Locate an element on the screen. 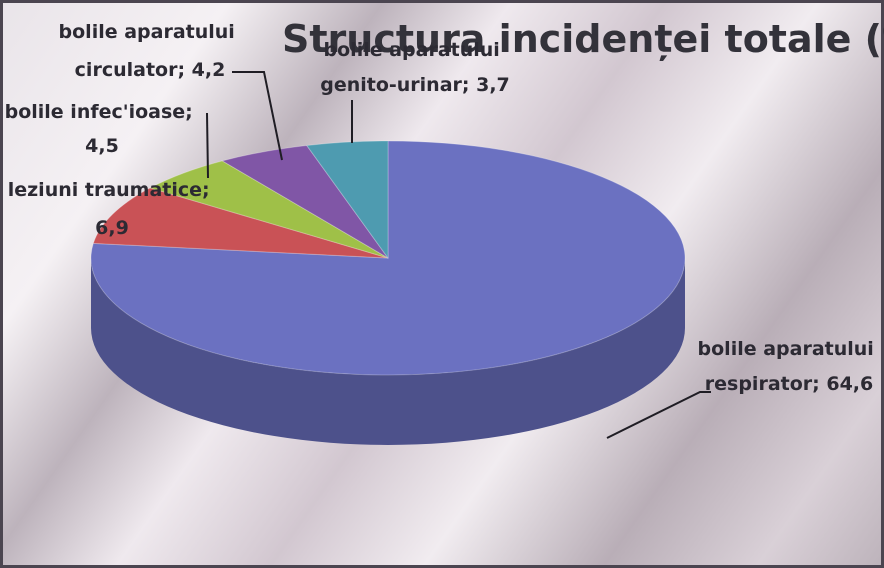 This screenshot has height=568, width=884. chart-title: Structura incidenței totale (%) is located at coordinates (583, 39).